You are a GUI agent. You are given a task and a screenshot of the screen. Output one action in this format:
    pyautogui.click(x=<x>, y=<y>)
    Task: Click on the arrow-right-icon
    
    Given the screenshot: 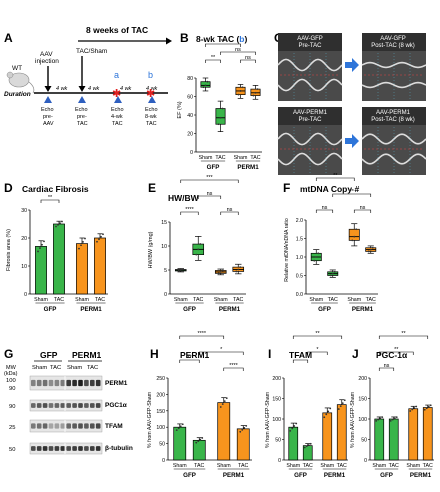 What is the action you would take?
    pyautogui.click(x=352, y=141)
    